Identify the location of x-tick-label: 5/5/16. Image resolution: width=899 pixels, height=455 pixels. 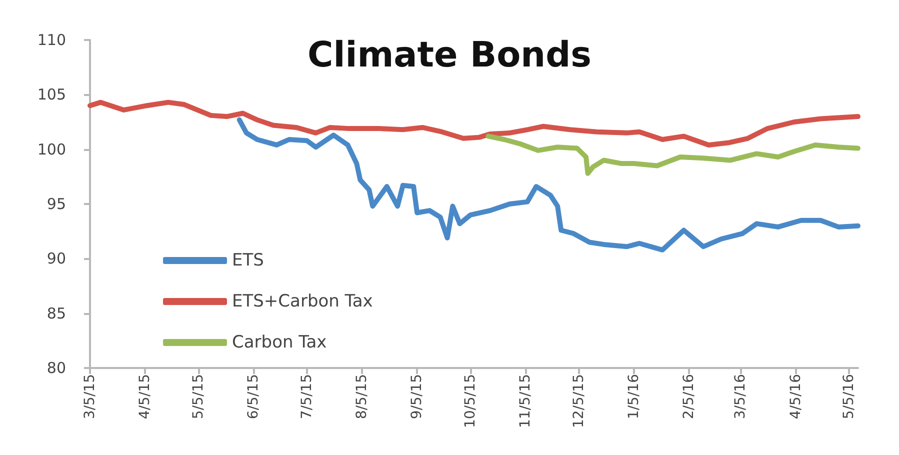
(849, 397).